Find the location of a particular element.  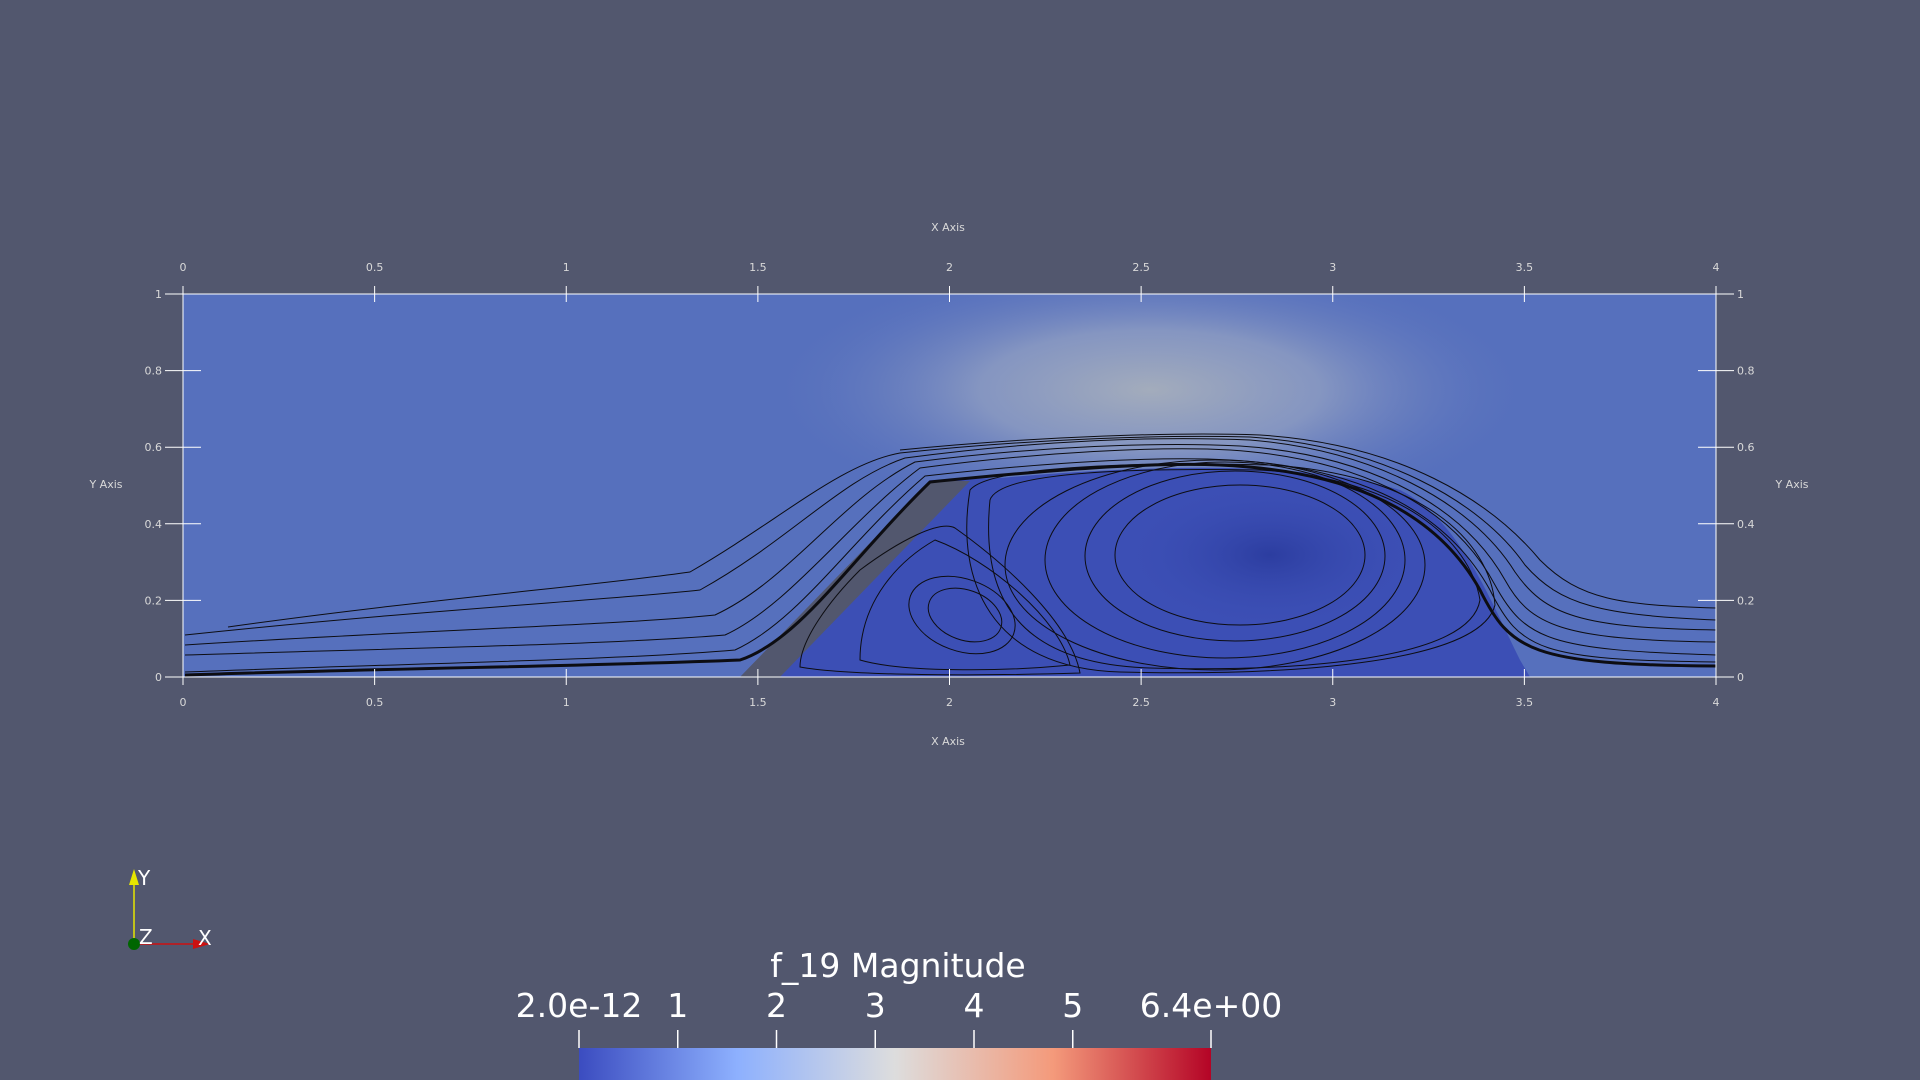

color-legend-labels: 2.0e-12 1 2 3 4 5 6.4e+00 is located at coordinates (899, 1005).